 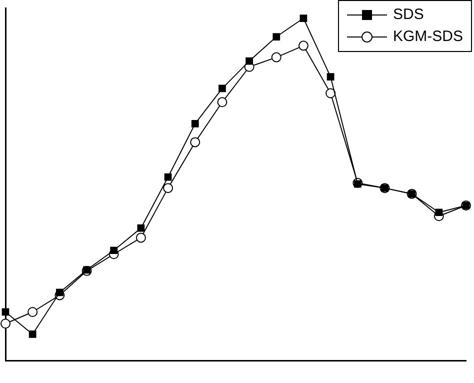 What do you see at coordinates (427, 36) in the screenshot?
I see `legend-label: KGM-SDS` at bounding box center [427, 36].